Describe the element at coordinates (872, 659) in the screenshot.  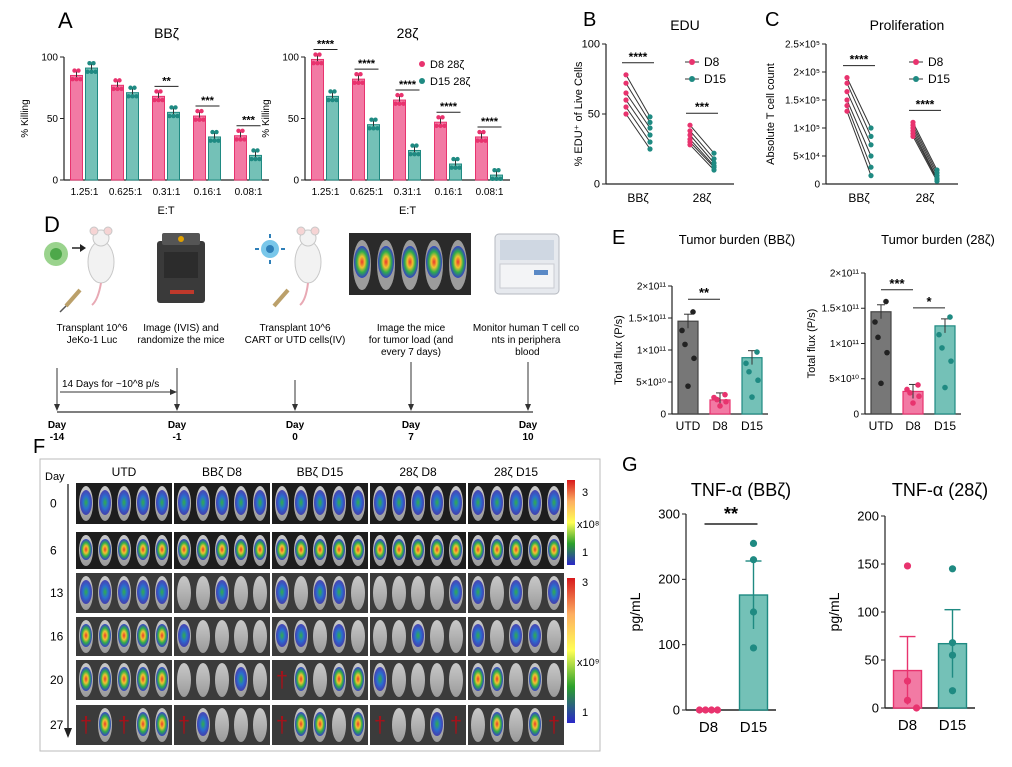
I see `y-tick-label: 50` at that location.